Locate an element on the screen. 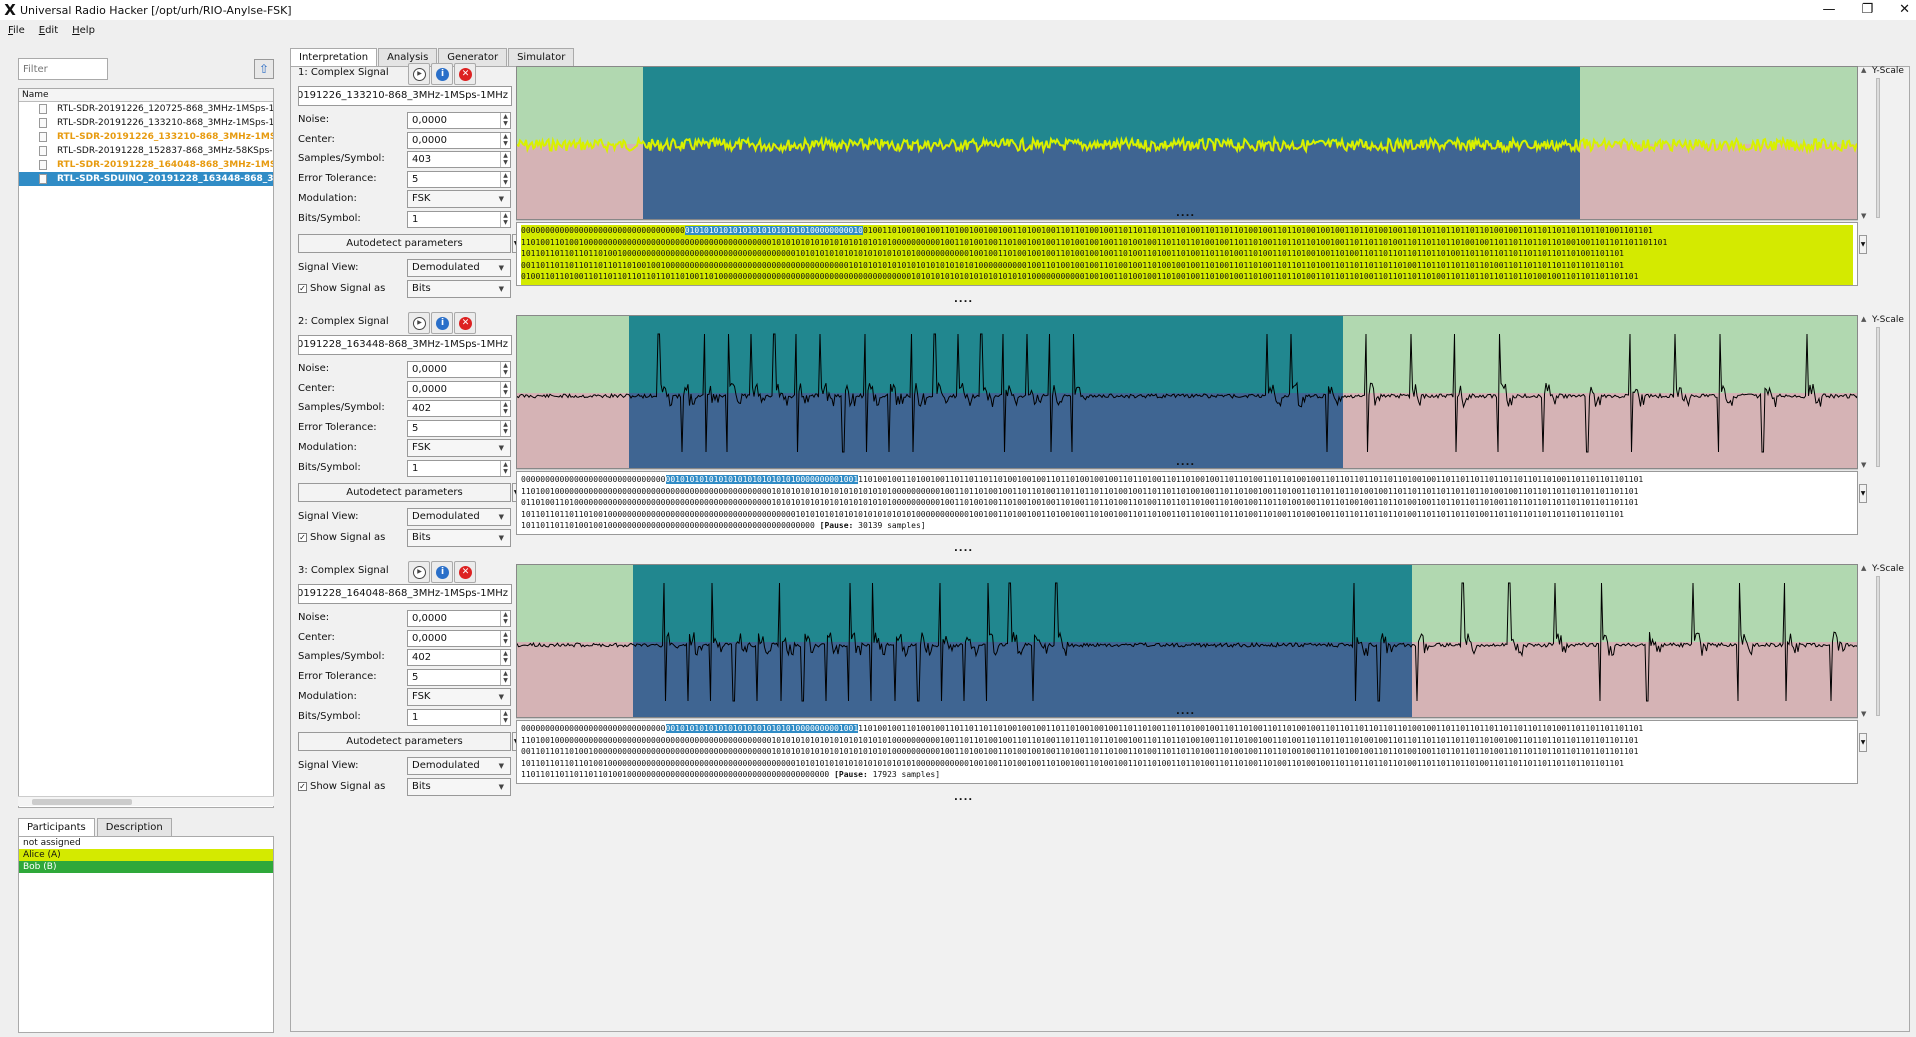 This screenshot has height=1037, width=1916. signal-title: 3: Complex Signal is located at coordinates (343, 570).